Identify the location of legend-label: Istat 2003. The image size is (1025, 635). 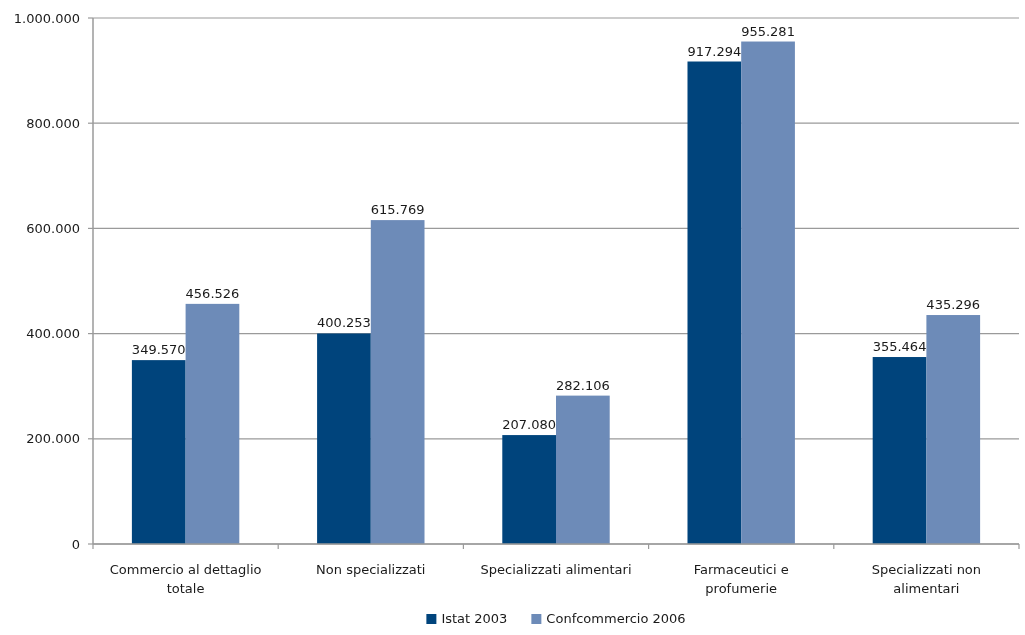
(474, 618).